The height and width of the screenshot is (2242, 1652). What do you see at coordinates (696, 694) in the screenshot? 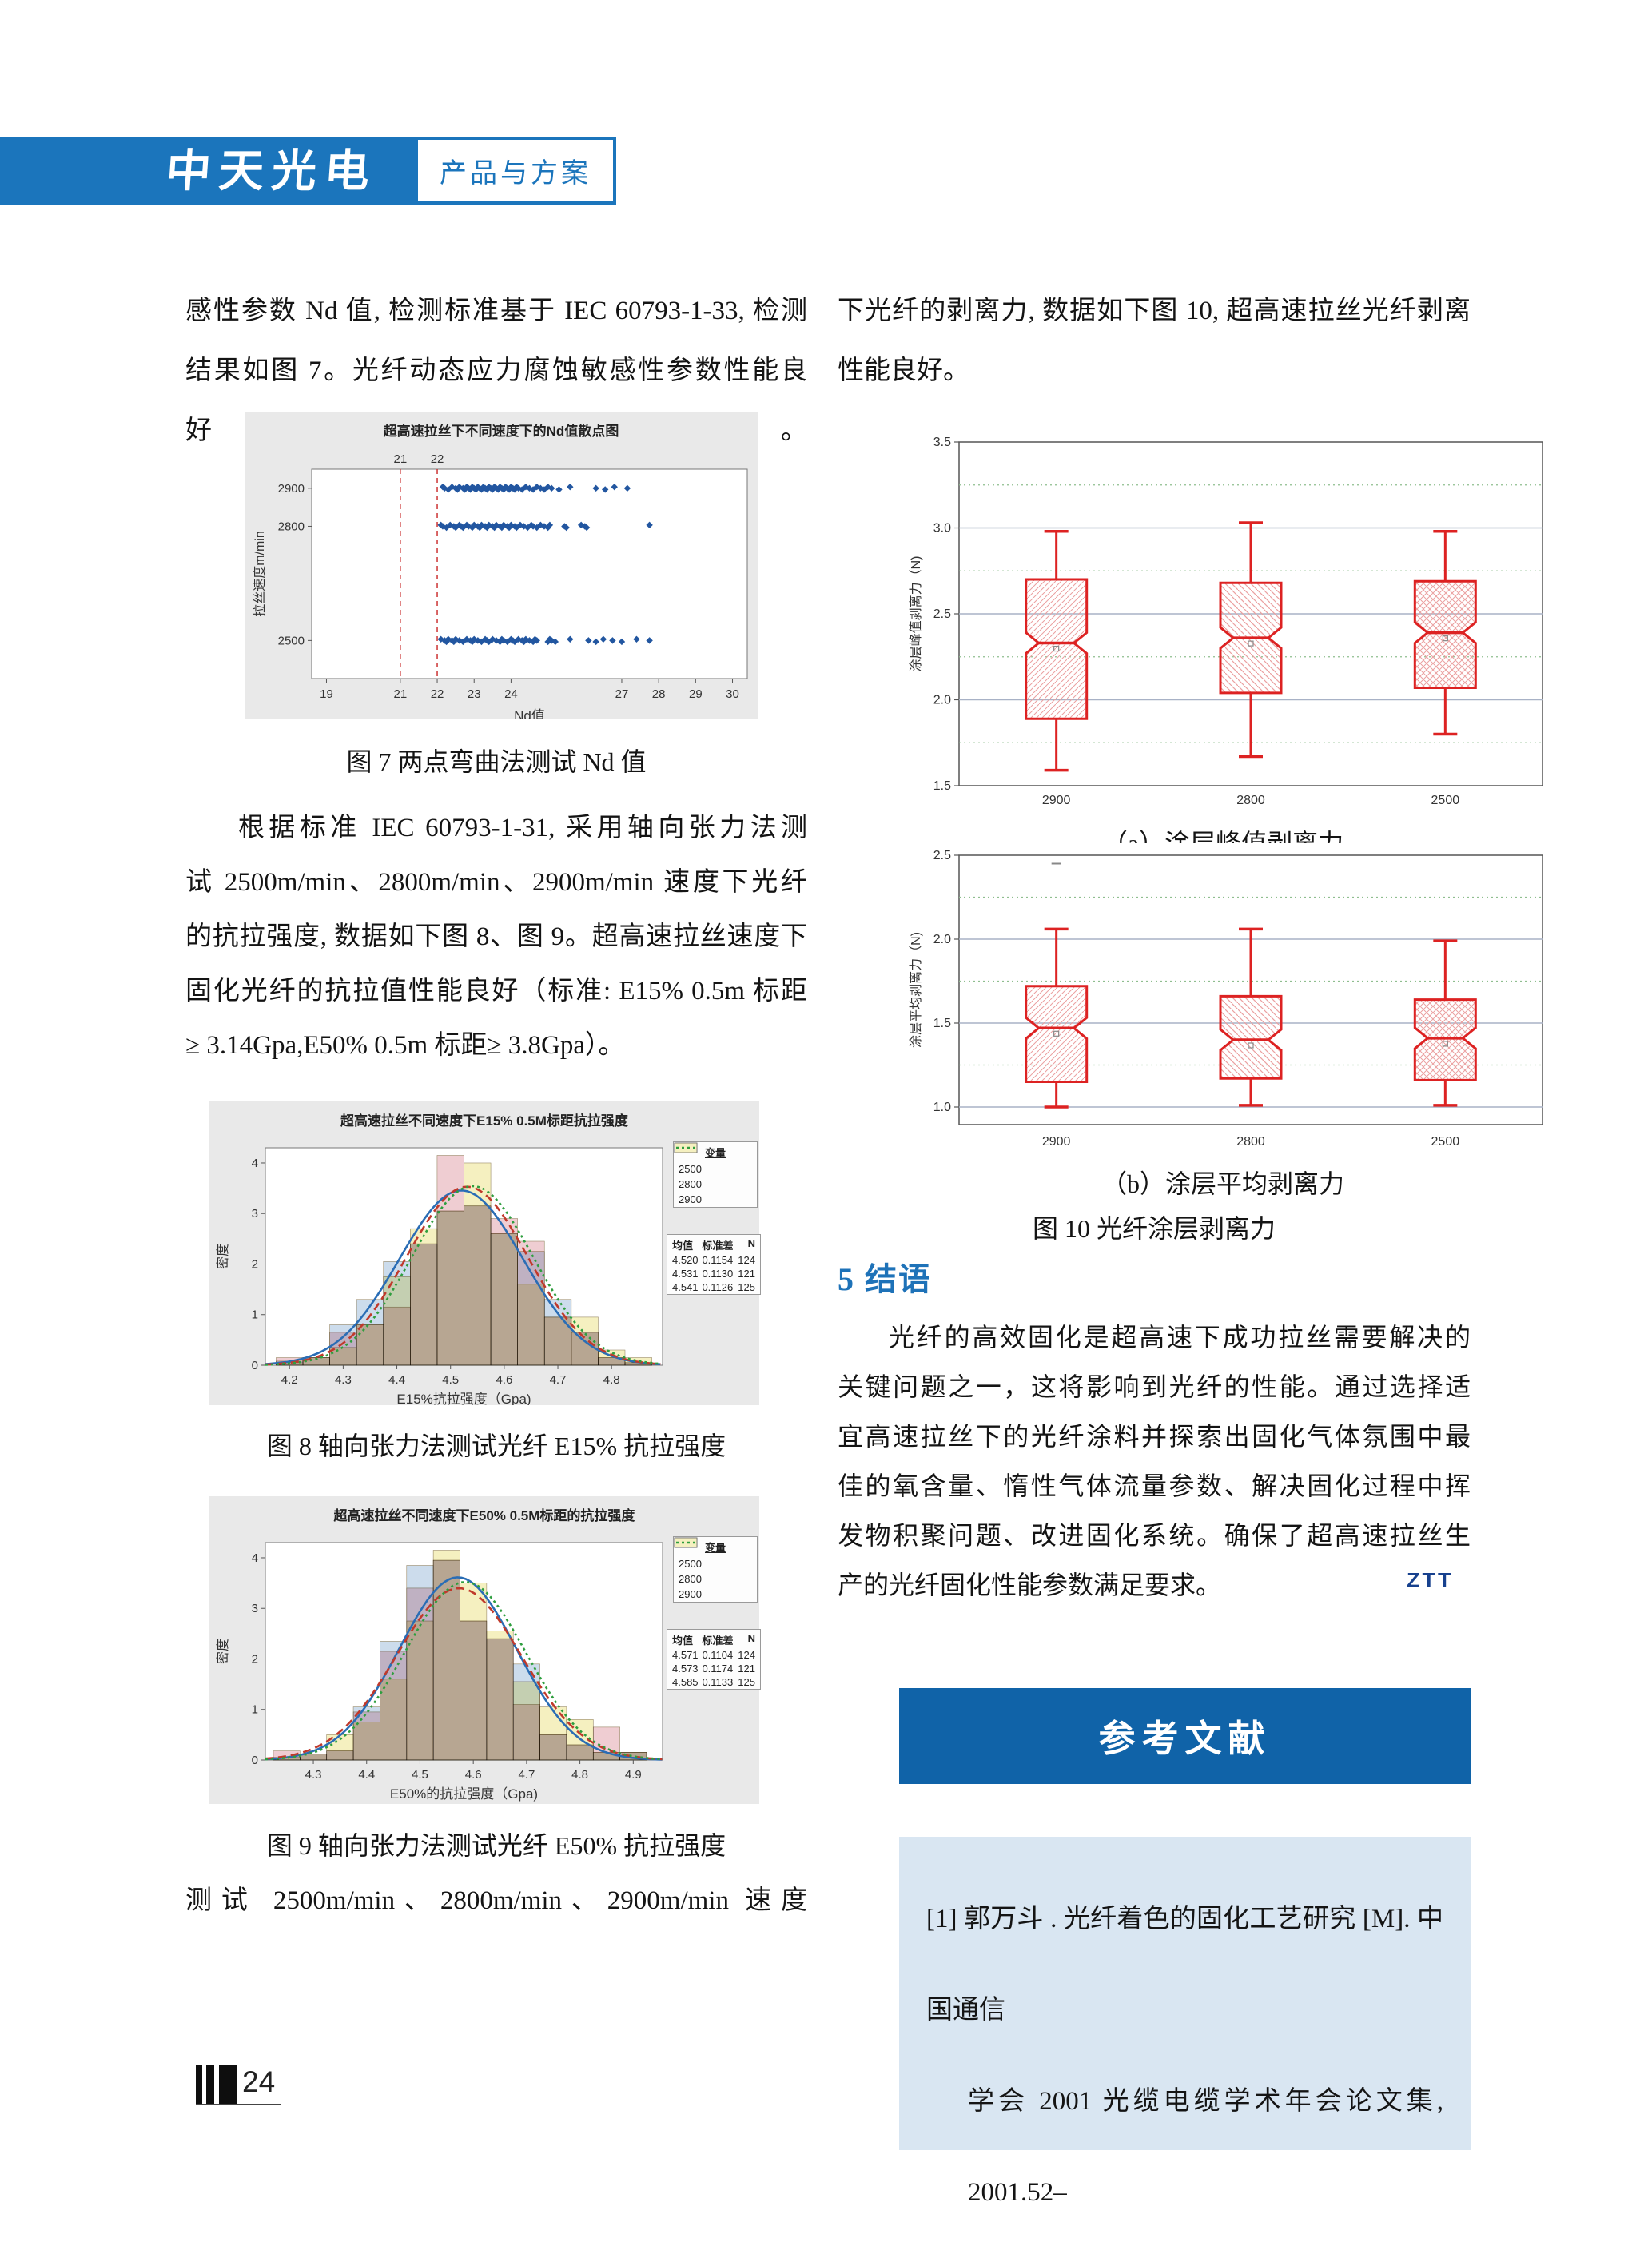
I see `svg-text: 29` at bounding box center [696, 694].